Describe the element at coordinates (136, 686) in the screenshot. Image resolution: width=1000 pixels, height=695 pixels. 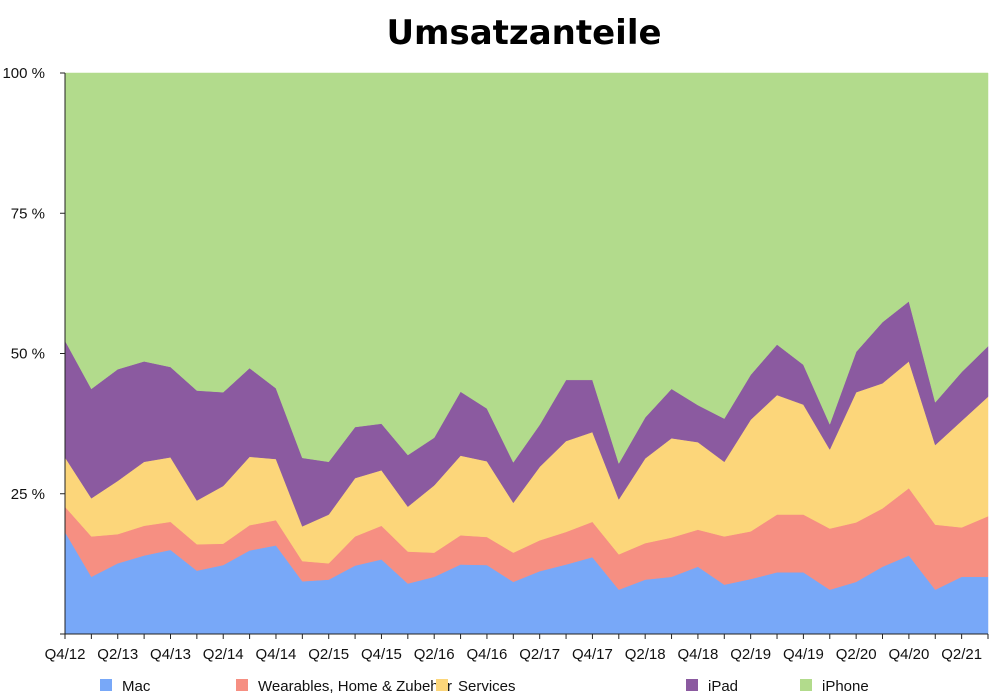
I see `legend-label: Mac` at that location.